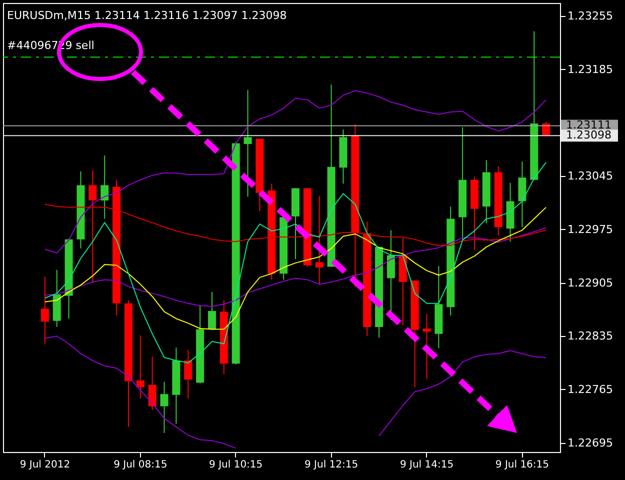 The width and height of the screenshot is (625, 480). What do you see at coordinates (45, 465) in the screenshot?
I see `x-tick-label: 9 Jul 2012` at bounding box center [45, 465].